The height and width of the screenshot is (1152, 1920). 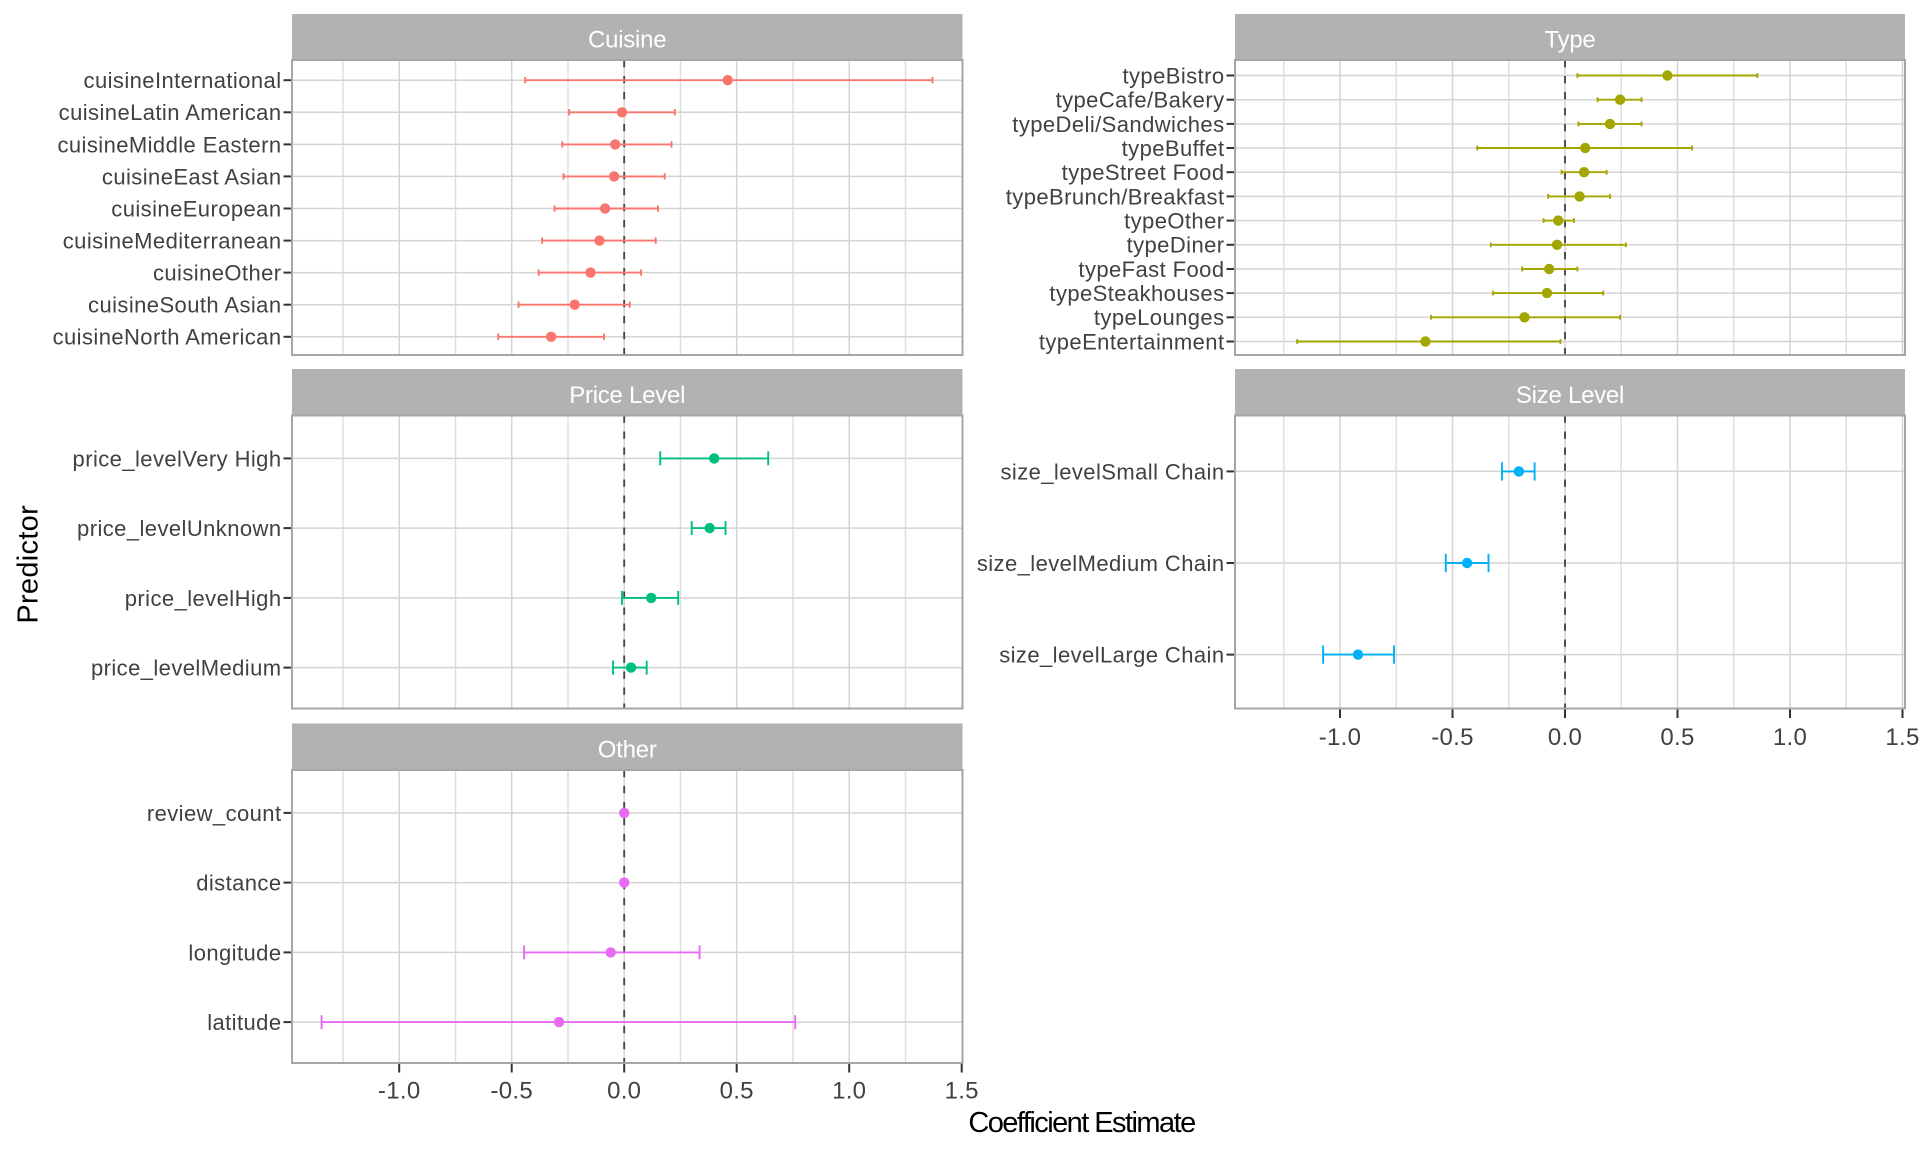 I want to click on svg-text: cuisineEuropean, so click(x=196, y=208).